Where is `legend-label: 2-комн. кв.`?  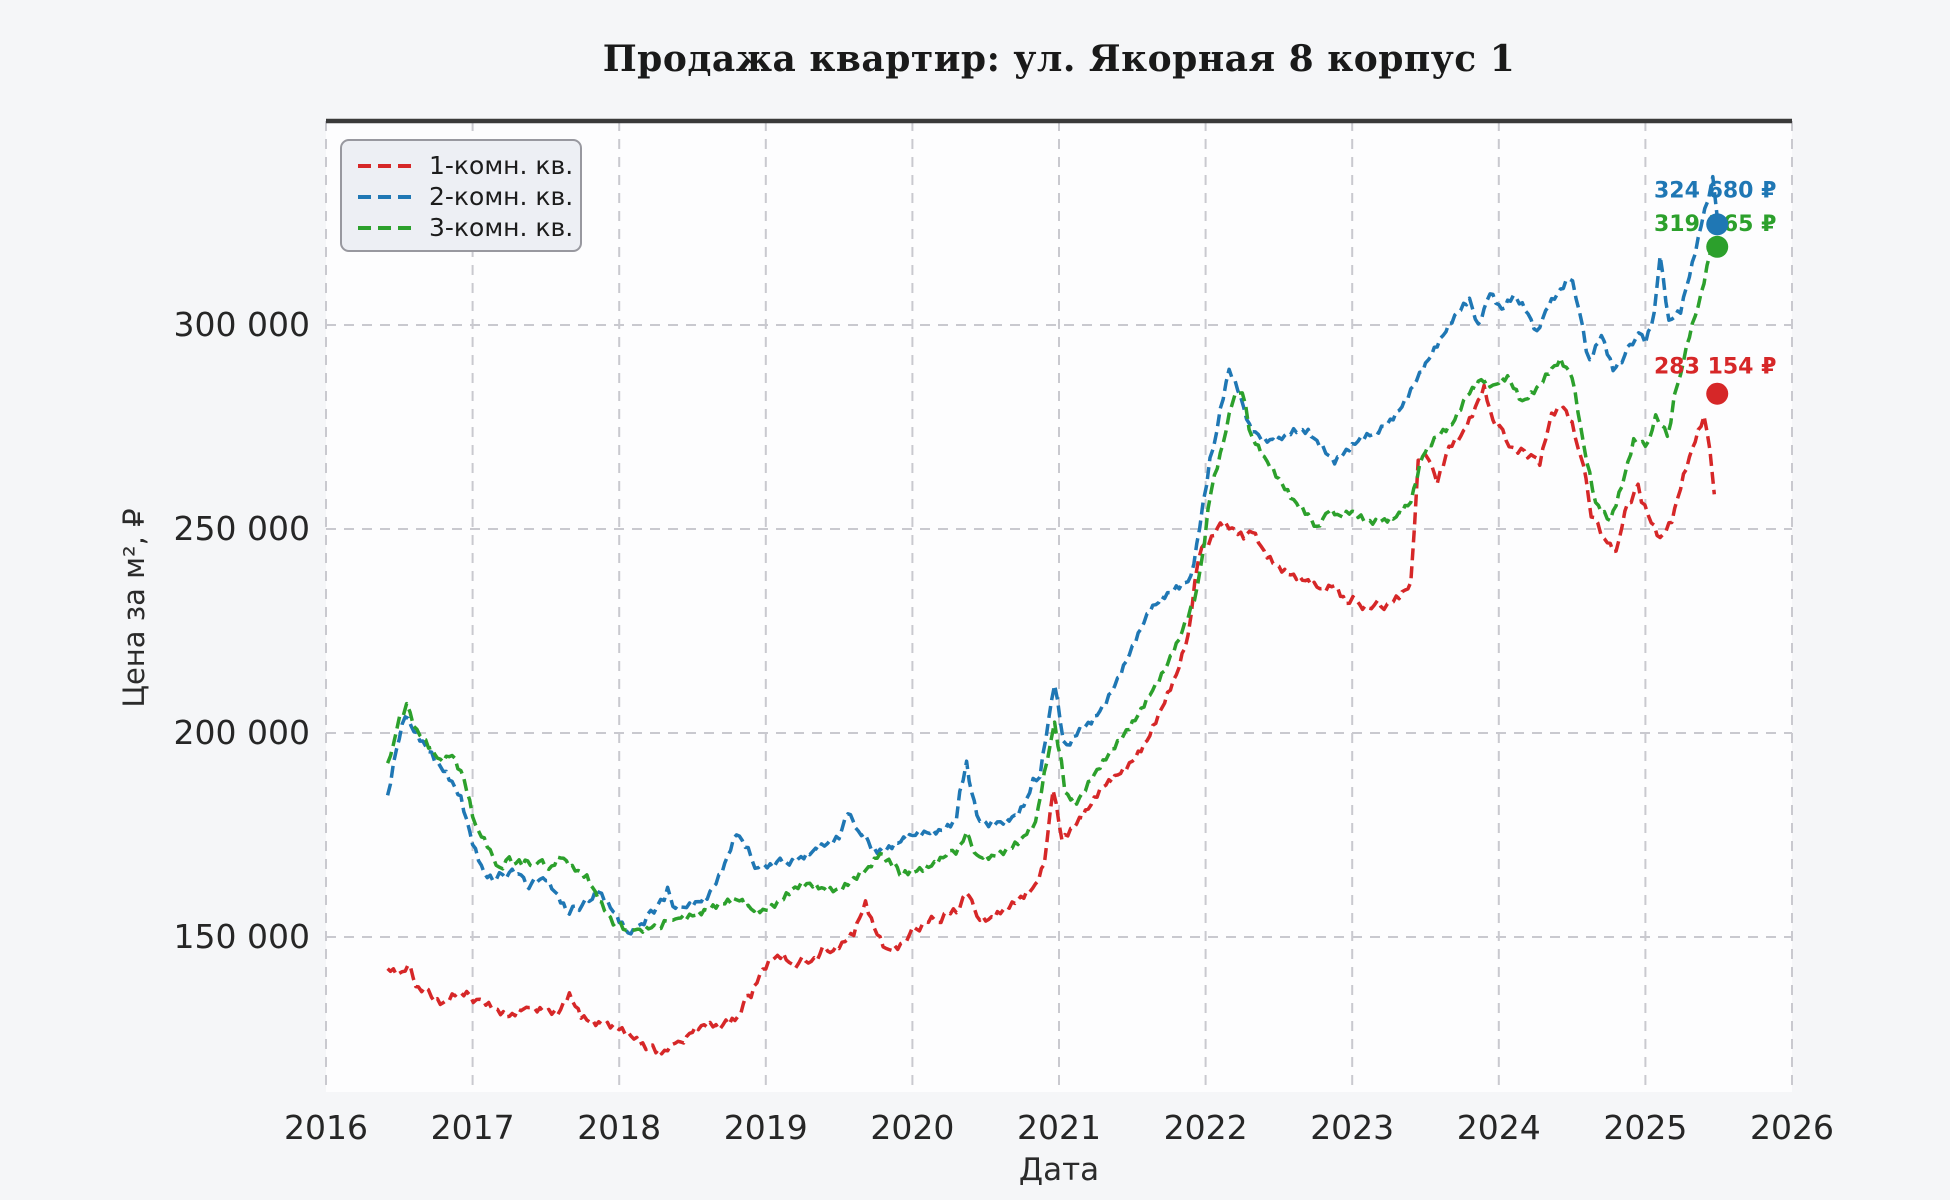 legend-label: 2-комн. кв. is located at coordinates (501, 196).